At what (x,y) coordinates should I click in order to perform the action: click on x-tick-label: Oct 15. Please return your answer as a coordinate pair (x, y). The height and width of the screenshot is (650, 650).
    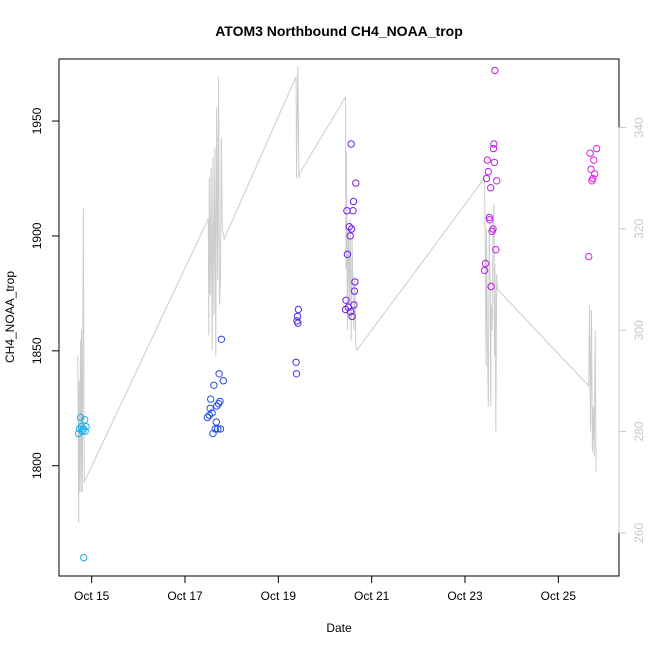
    Looking at the image, I should click on (92, 596).